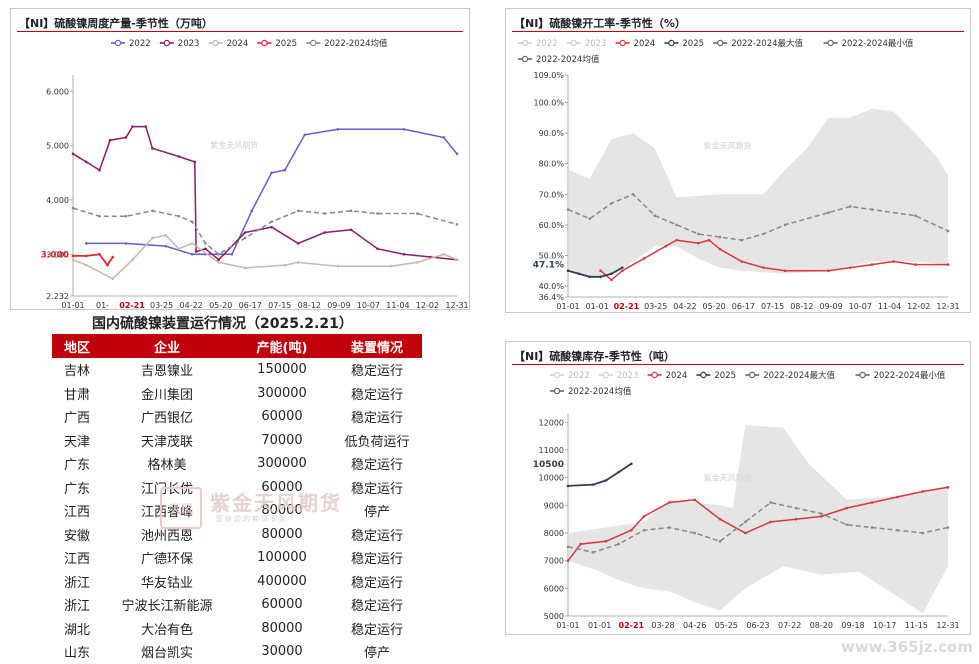 The width and height of the screenshot is (979, 664). Describe the element at coordinates (76, 583) in the screenshot. I see `cell-region: 浙江` at that location.